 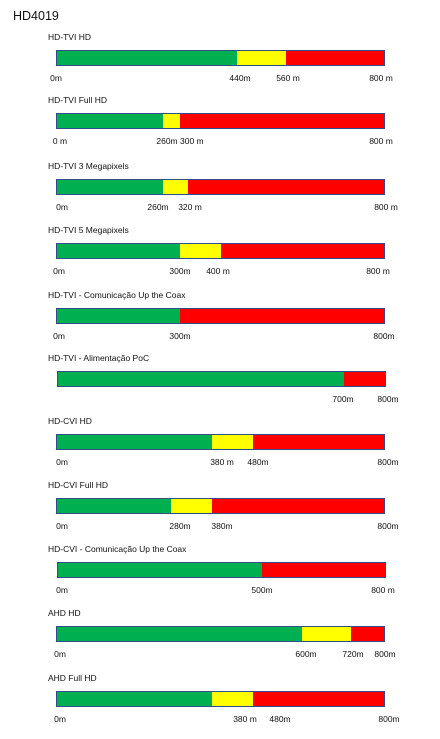 I want to click on tick-label: 560 m, so click(x=288, y=78).